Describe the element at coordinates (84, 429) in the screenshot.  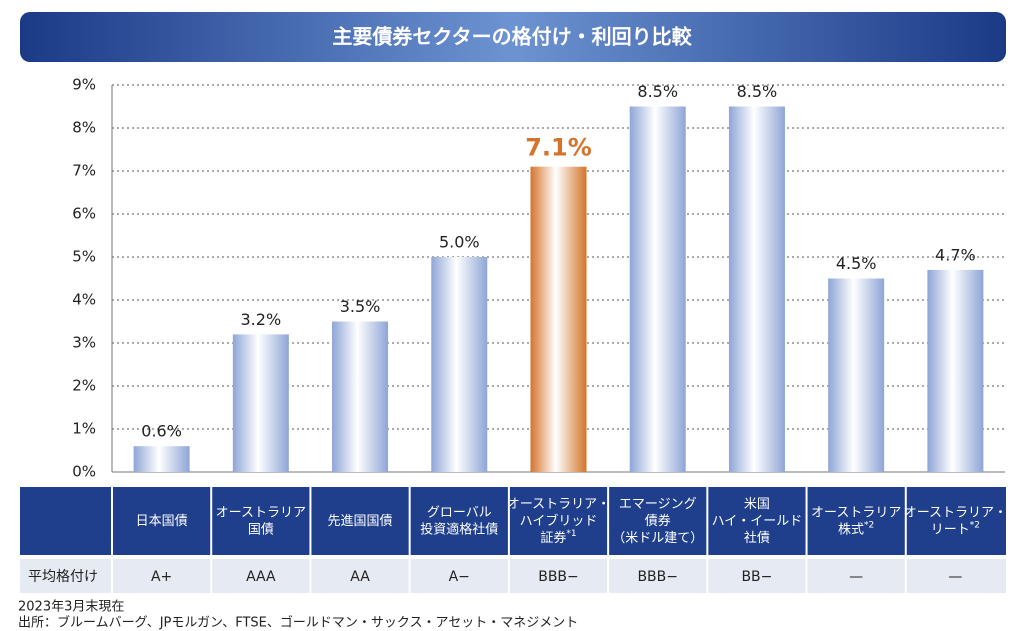
I see `y-tick-label: 1%` at that location.